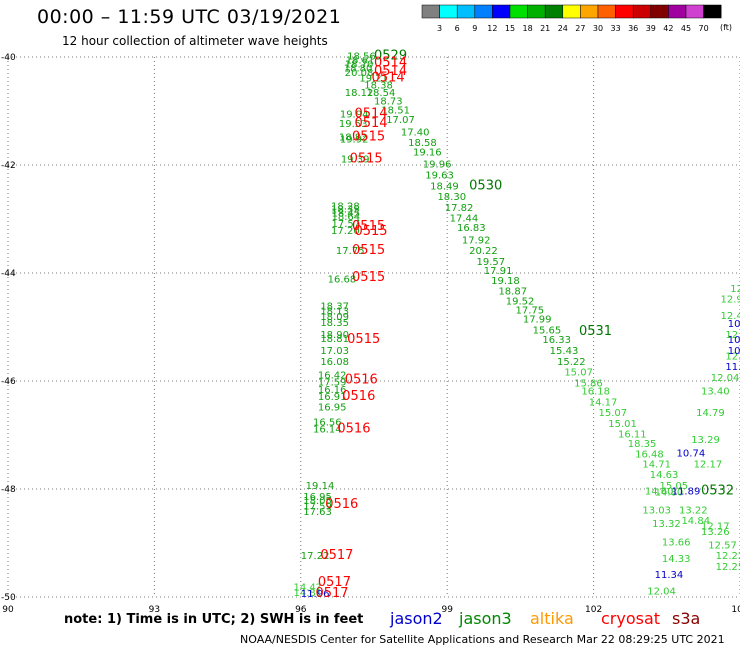 The width and height of the screenshot is (740, 650). Describe the element at coordinates (659, 491) in the screenshot. I see `wave-height-label: 14.60` at that location.